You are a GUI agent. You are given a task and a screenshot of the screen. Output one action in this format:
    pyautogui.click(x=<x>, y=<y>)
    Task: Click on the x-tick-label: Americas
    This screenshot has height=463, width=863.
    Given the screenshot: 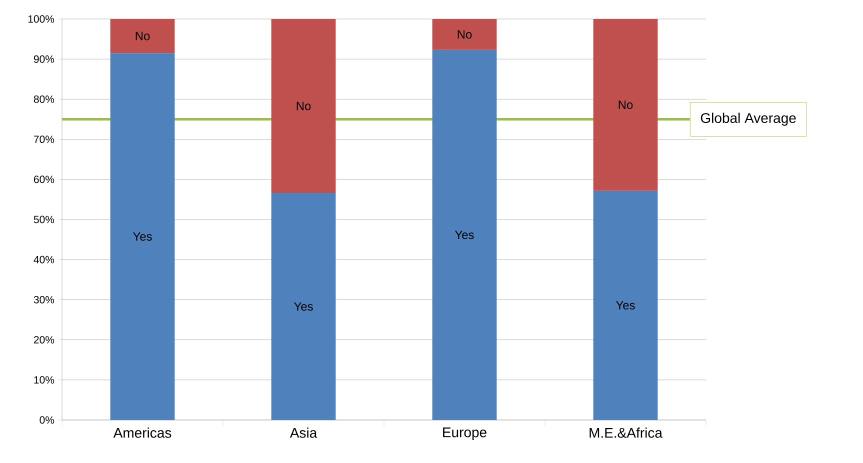 What is the action you would take?
    pyautogui.click(x=142, y=433)
    